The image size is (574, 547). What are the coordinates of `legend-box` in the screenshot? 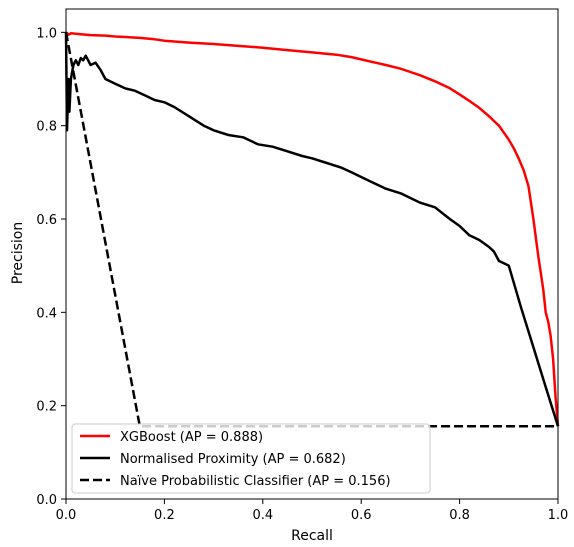 It's located at (251, 458).